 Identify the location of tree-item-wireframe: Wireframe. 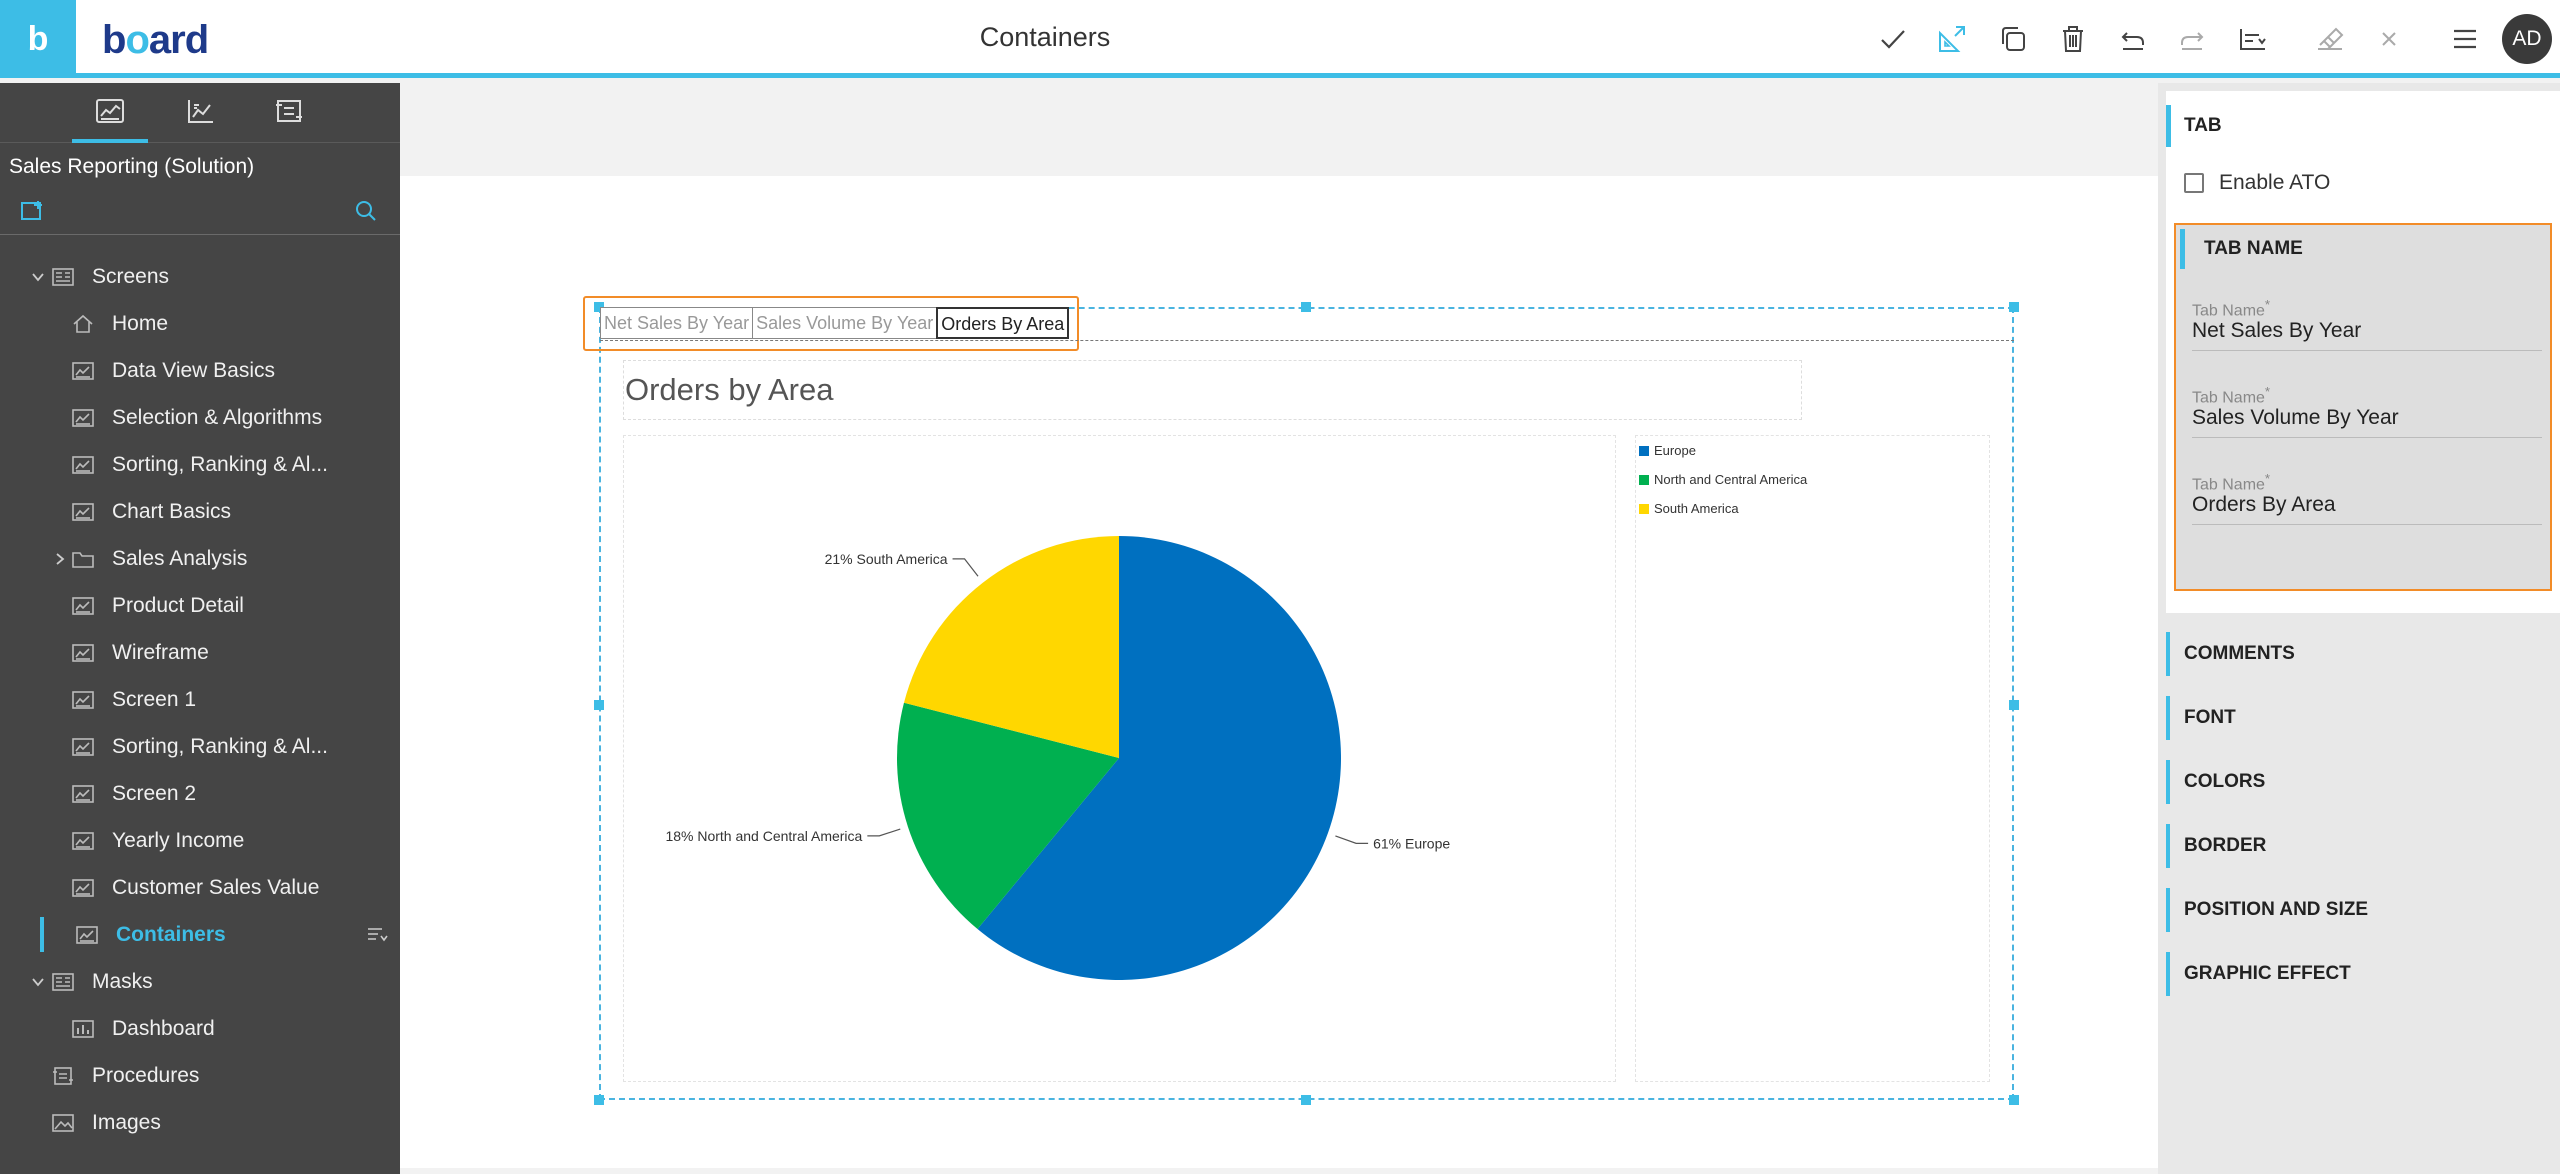
(200, 652).